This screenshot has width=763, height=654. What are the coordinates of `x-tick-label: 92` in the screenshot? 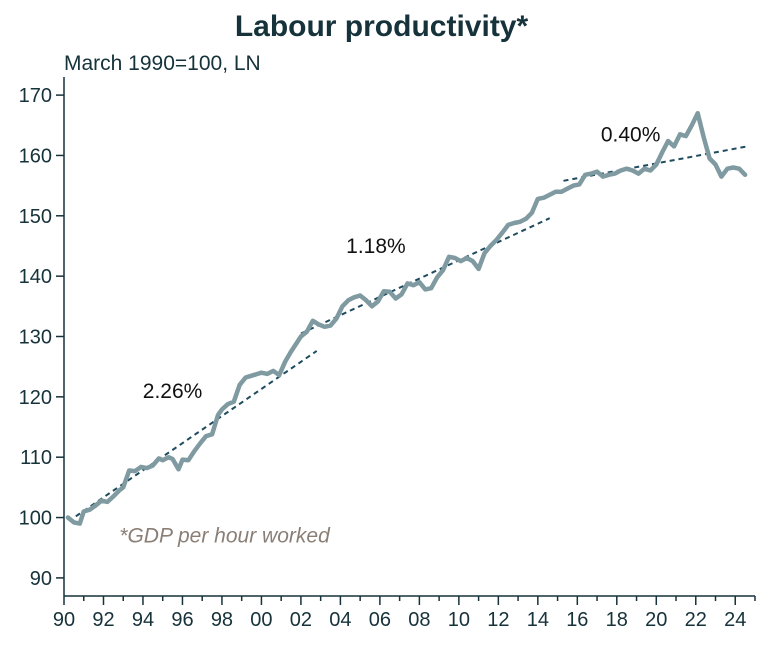 It's located at (103, 620).